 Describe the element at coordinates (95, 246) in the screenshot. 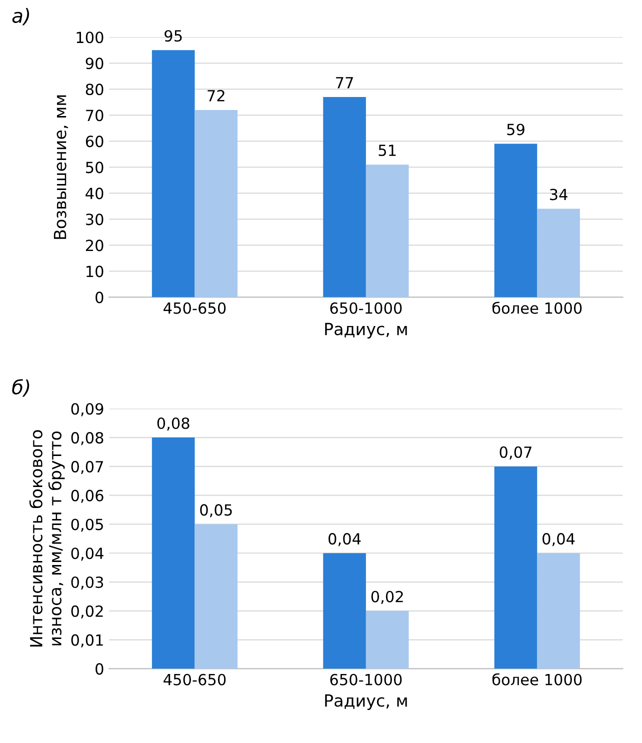

I see `y-tick-label: 20` at that location.